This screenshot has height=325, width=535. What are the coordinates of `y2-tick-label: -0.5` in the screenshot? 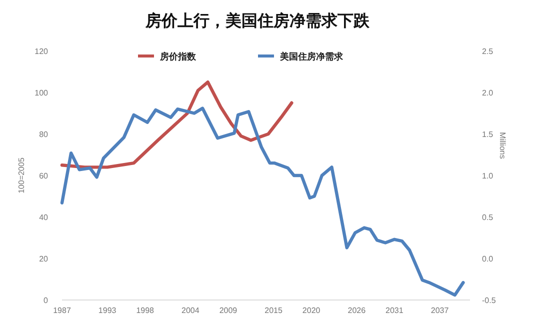 It's located at (489, 300).